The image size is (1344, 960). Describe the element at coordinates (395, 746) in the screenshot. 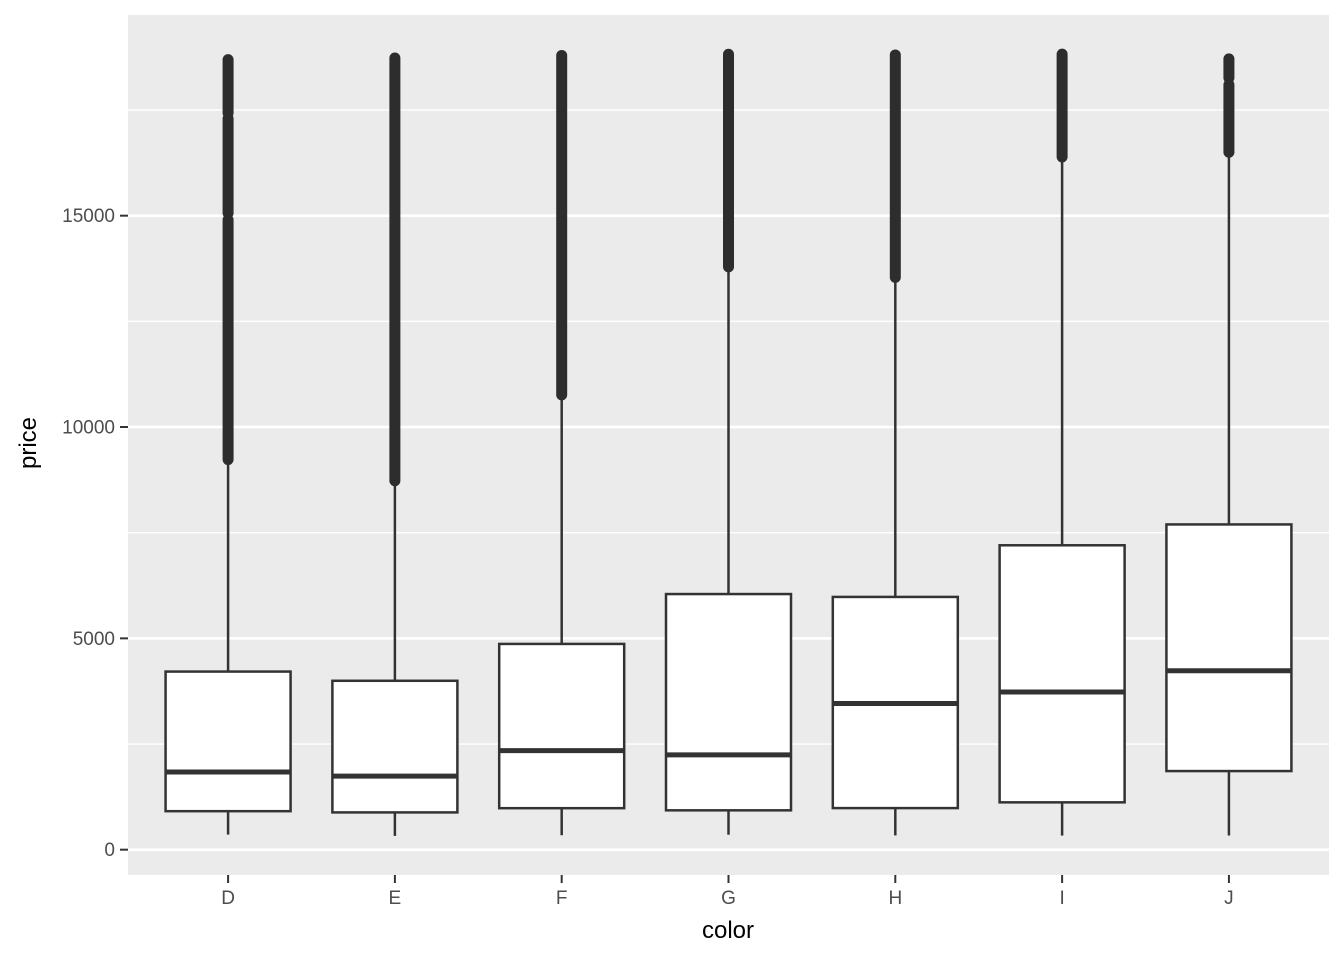

I see `box-E` at that location.